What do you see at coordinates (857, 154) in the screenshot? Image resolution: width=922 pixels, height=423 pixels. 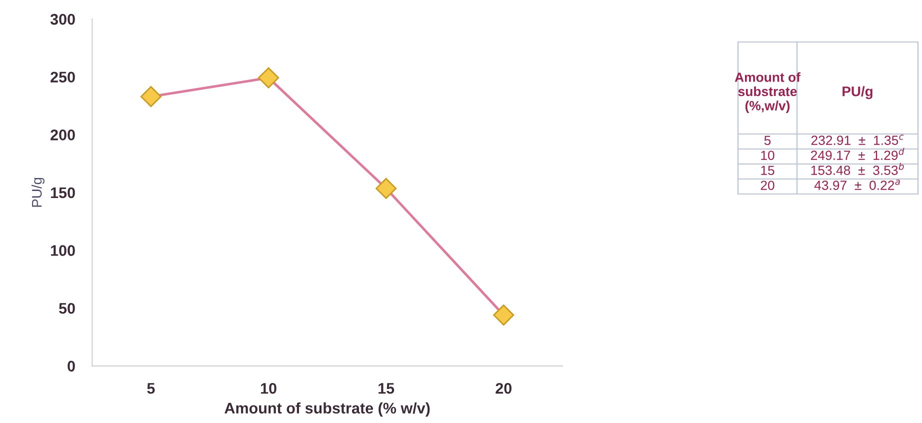 I see `text: 249.17 ± 1.29$^{d}$` at bounding box center [857, 154].